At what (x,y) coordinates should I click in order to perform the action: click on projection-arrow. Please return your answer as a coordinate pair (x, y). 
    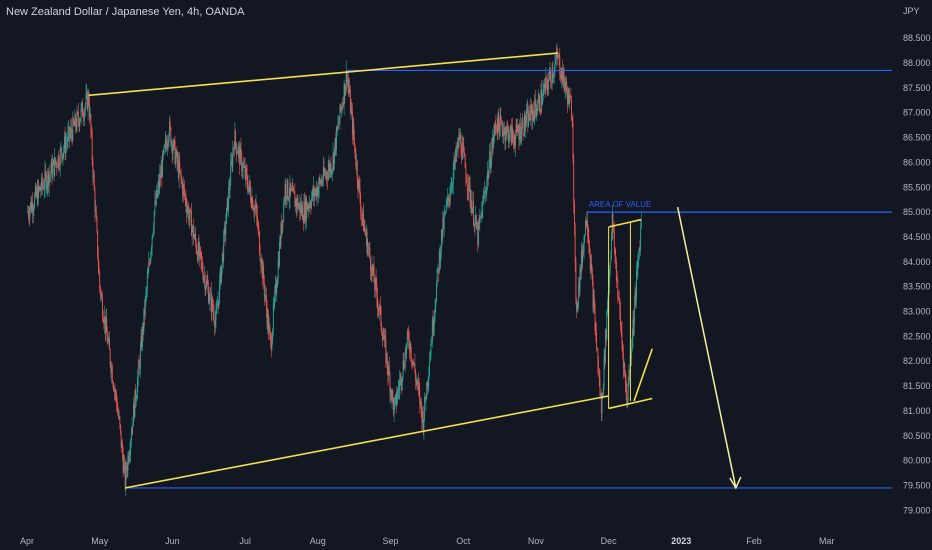
    Looking at the image, I should click on (706, 347).